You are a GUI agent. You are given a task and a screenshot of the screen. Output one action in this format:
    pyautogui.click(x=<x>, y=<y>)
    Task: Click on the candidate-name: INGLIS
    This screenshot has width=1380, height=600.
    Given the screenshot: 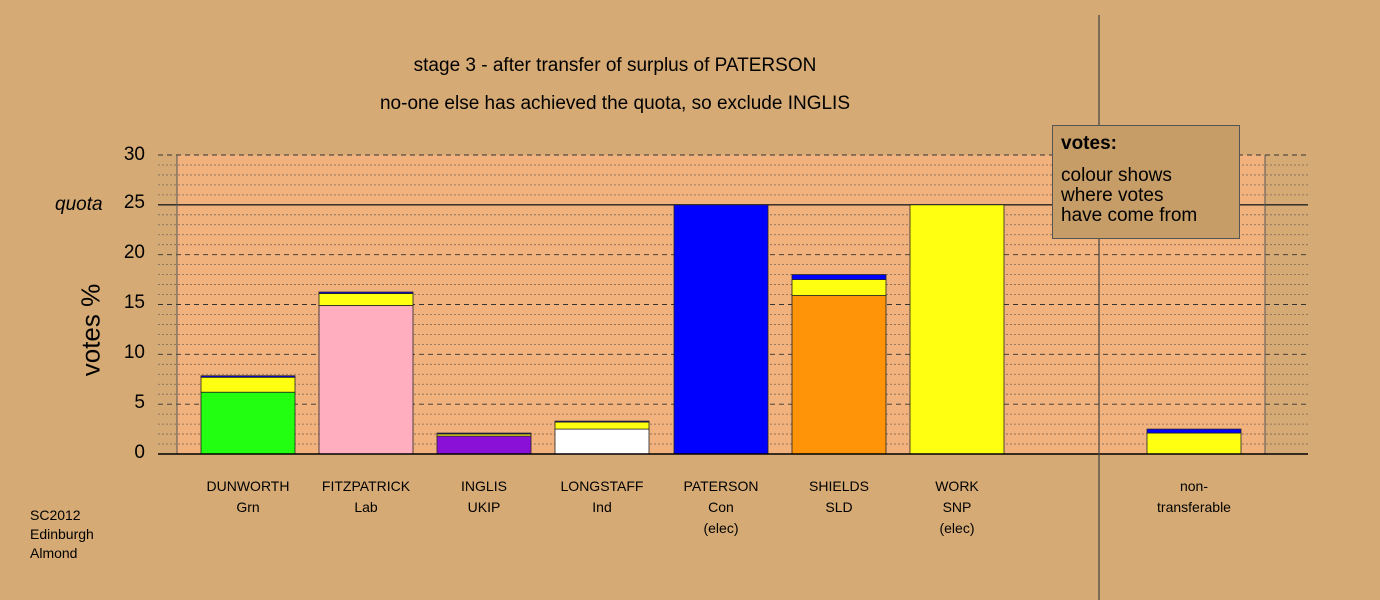 What is the action you would take?
    pyautogui.click(x=484, y=486)
    